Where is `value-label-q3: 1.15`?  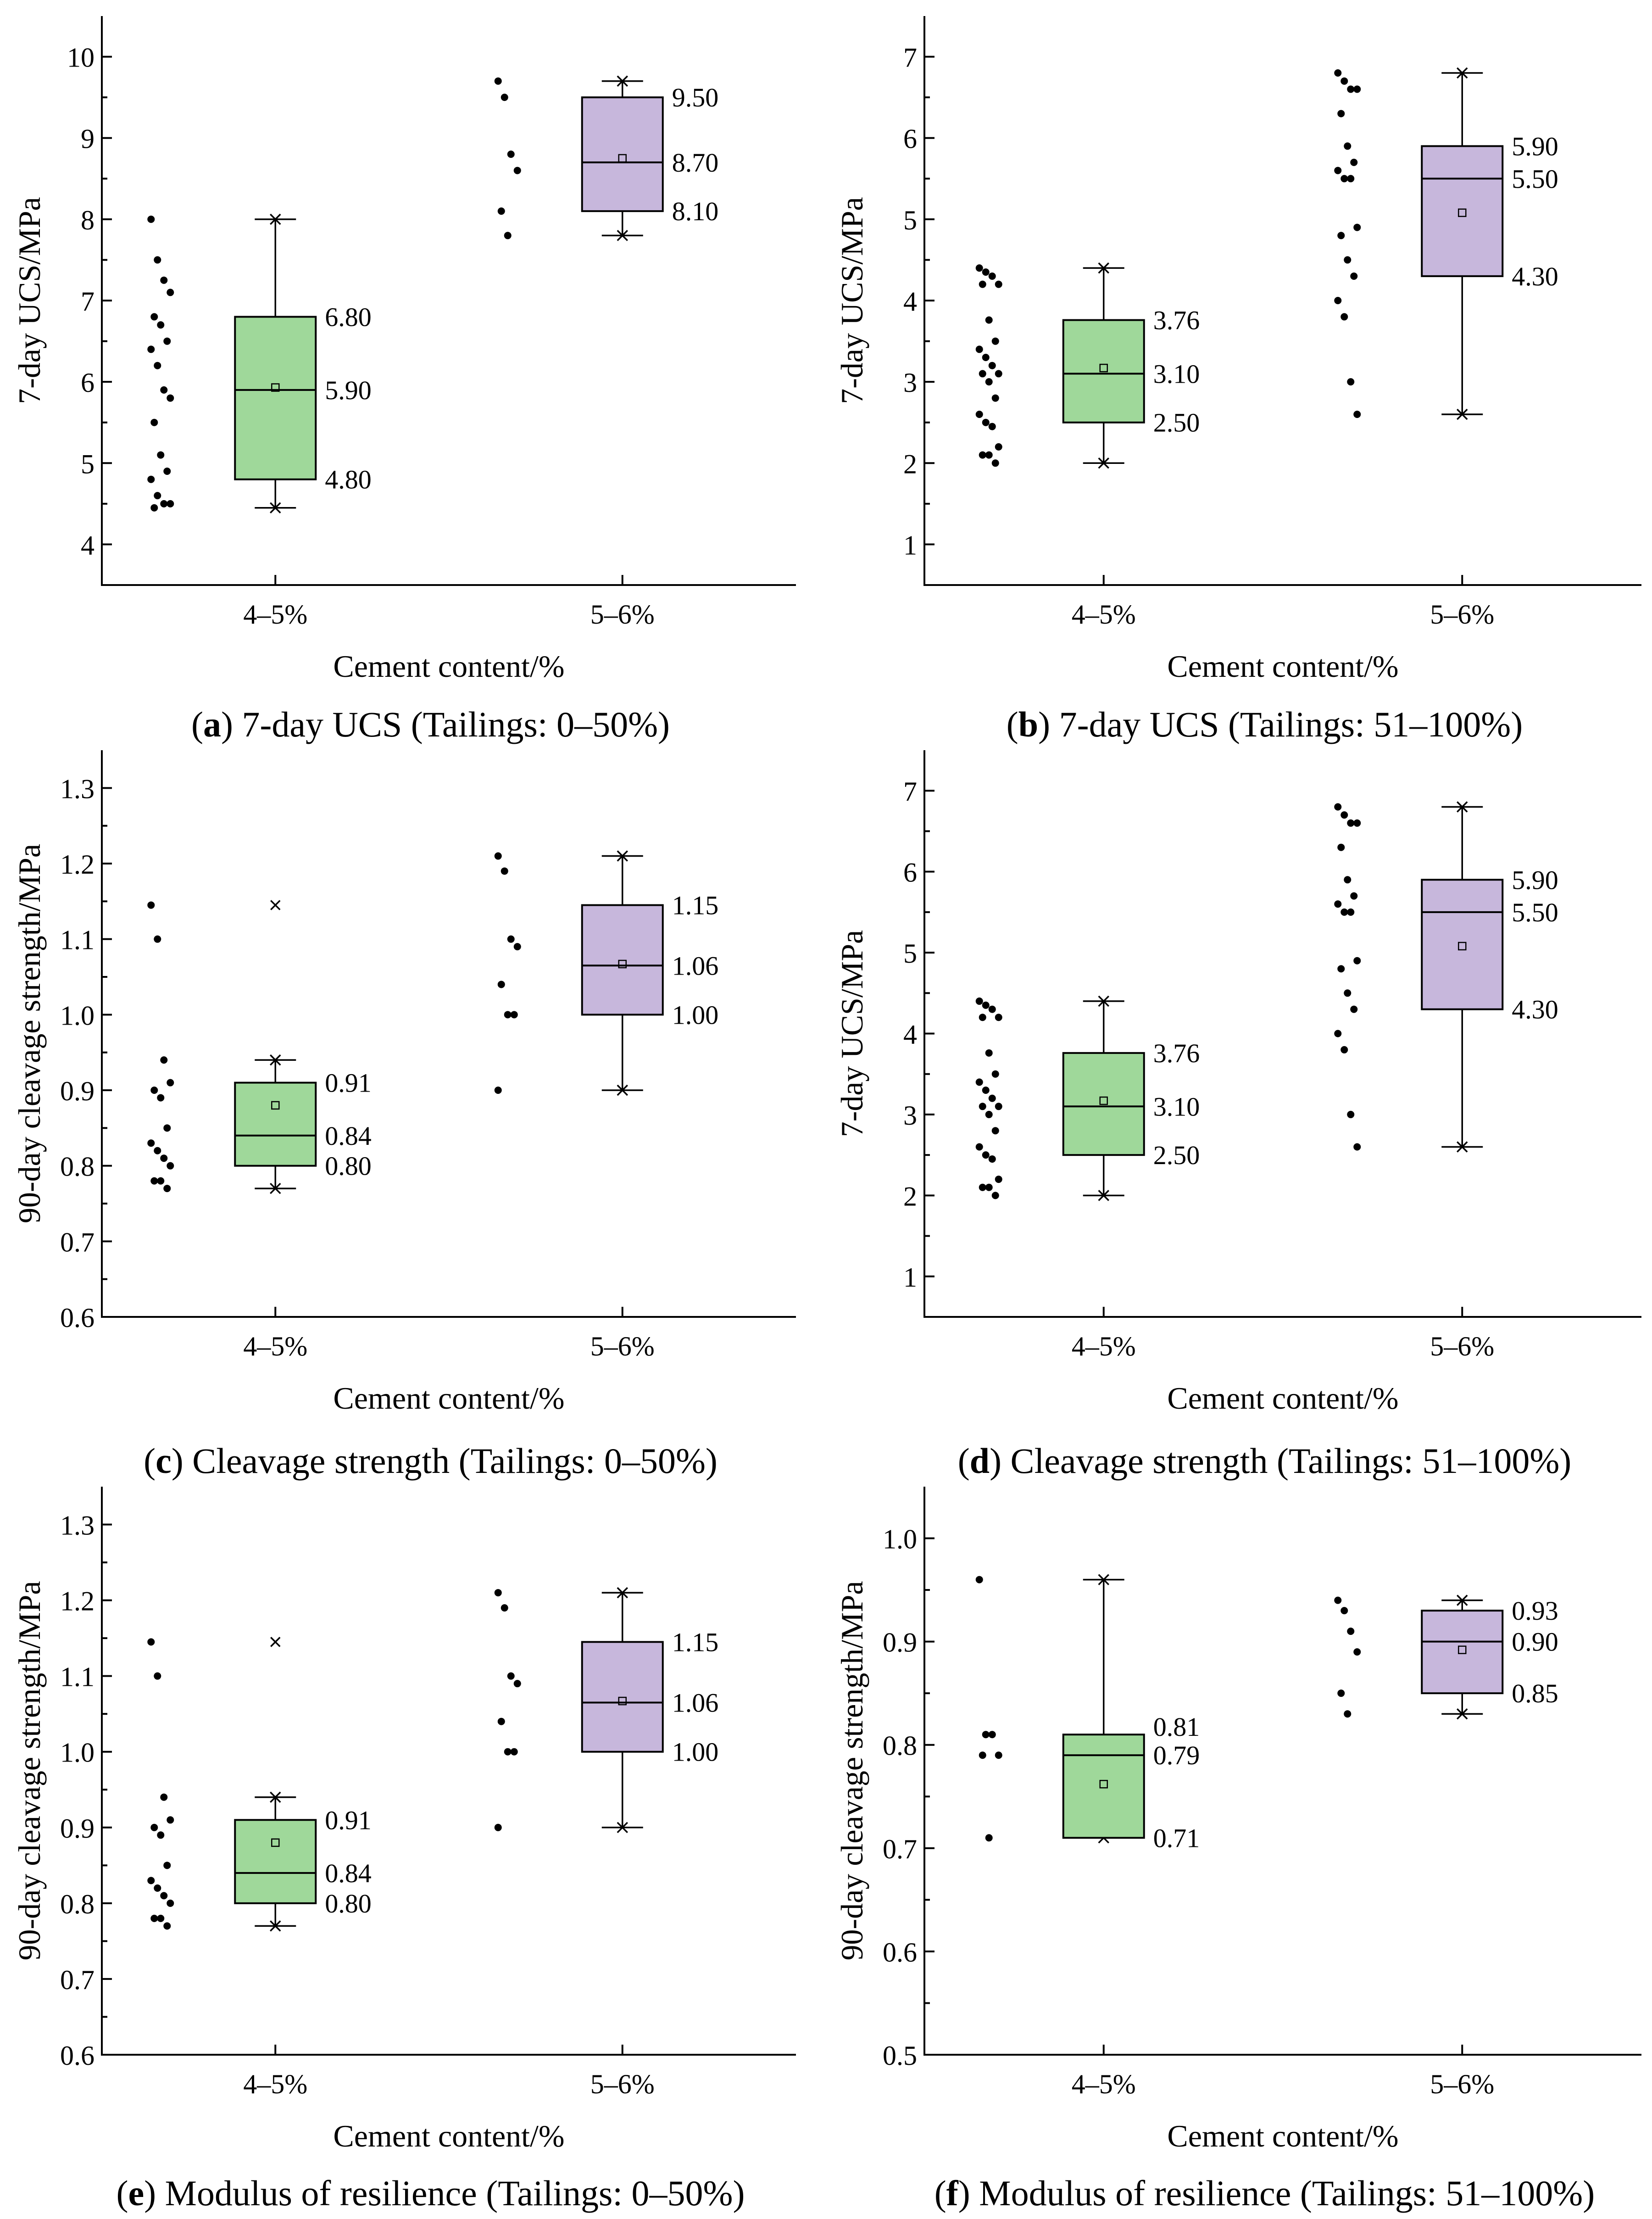
value-label-q3: 1.15 is located at coordinates (695, 1642).